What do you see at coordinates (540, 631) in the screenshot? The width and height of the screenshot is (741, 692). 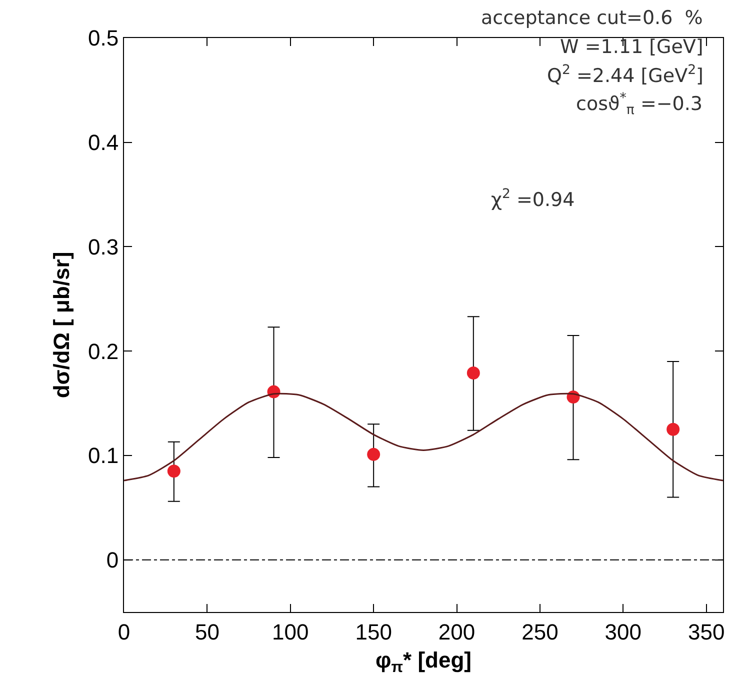 I see `x-tick-label: 250` at bounding box center [540, 631].